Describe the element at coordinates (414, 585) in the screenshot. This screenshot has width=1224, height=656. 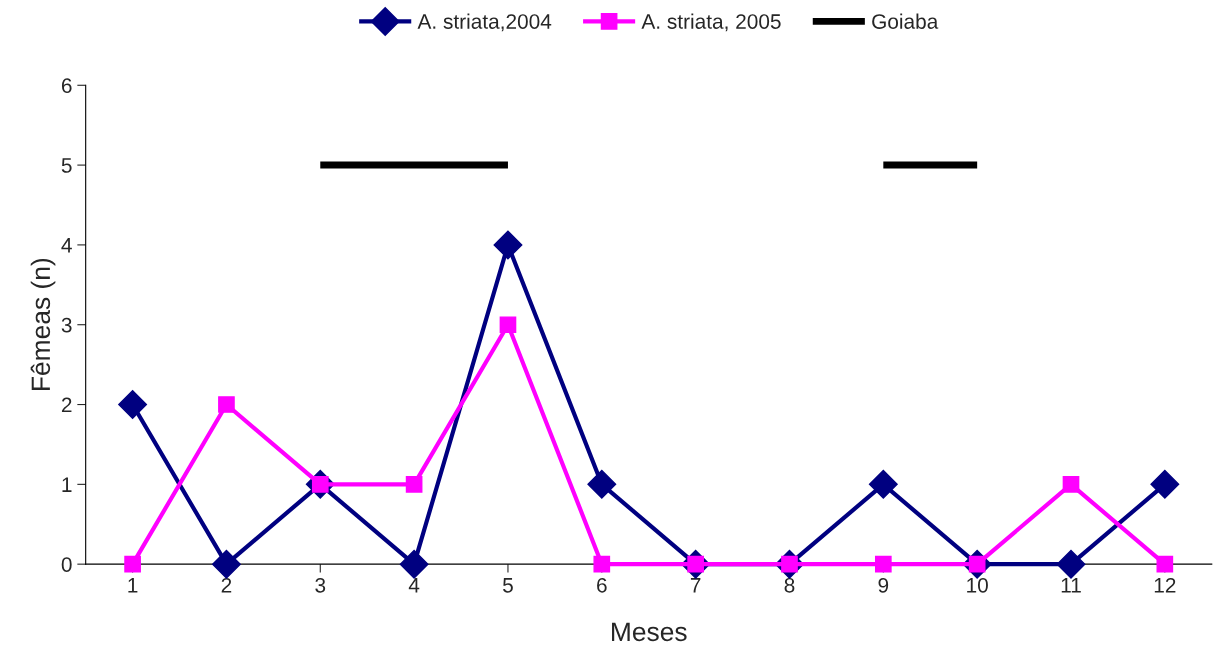
I see `x-tick-label: 4` at that location.